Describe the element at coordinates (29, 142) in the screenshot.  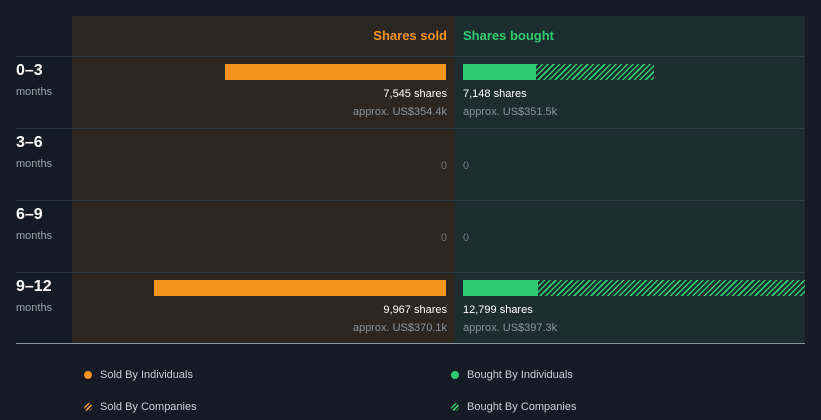
I see `row-range-label: 3–6` at that location.